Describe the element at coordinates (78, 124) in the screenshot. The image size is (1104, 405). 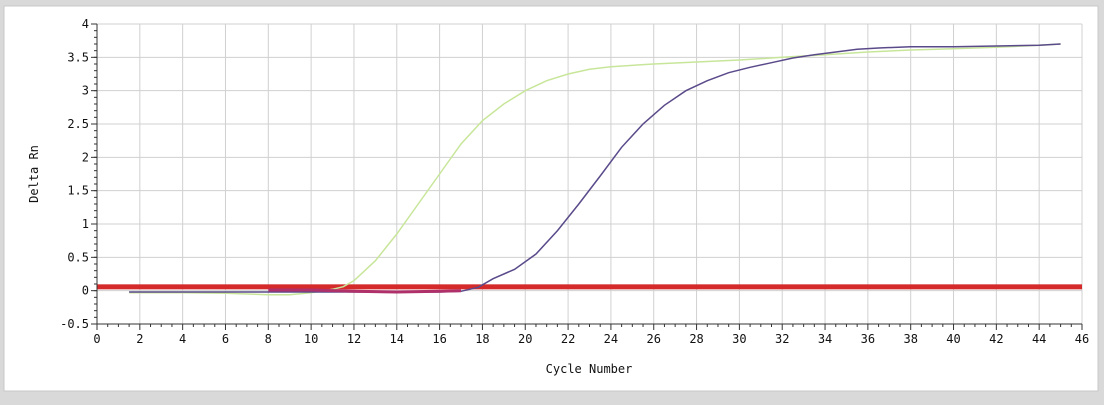
I see `y-tick-label: 2.5` at that location.